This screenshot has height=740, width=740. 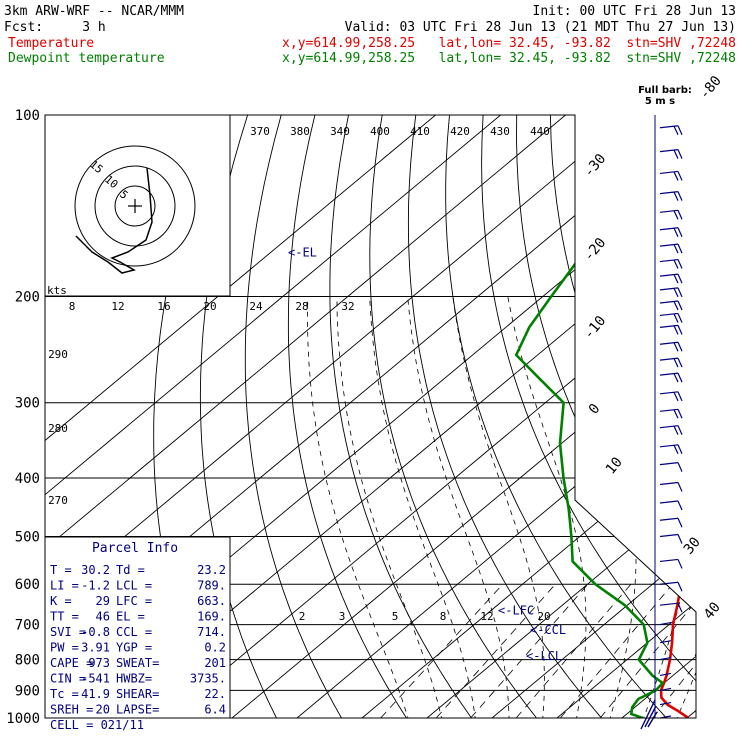 What do you see at coordinates (614, 465) in the screenshot?
I see `isotherm-label: 10` at bounding box center [614, 465].